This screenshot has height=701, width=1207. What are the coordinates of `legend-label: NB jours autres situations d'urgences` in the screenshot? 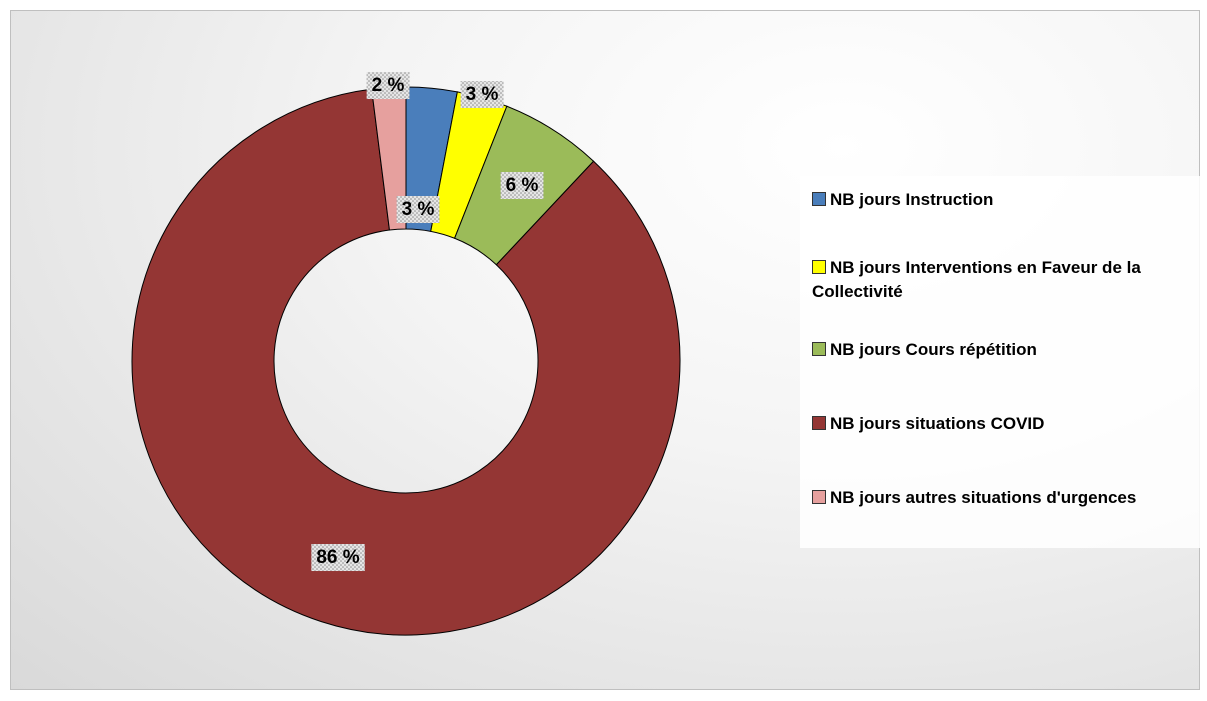 It's located at (983, 497).